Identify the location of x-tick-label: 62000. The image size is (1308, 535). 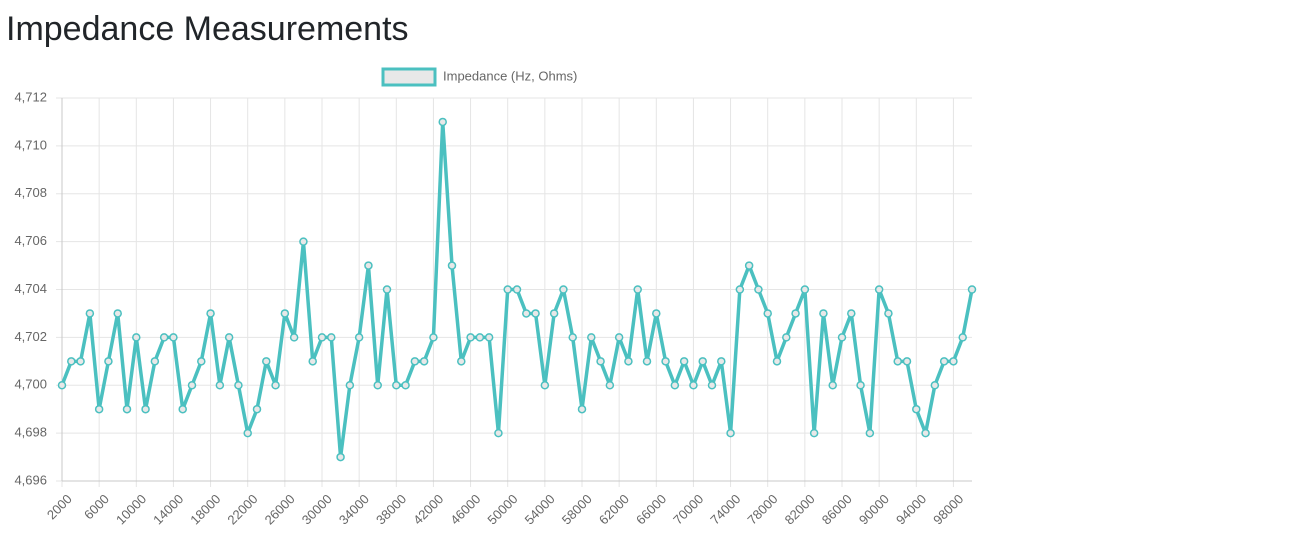
(614, 509).